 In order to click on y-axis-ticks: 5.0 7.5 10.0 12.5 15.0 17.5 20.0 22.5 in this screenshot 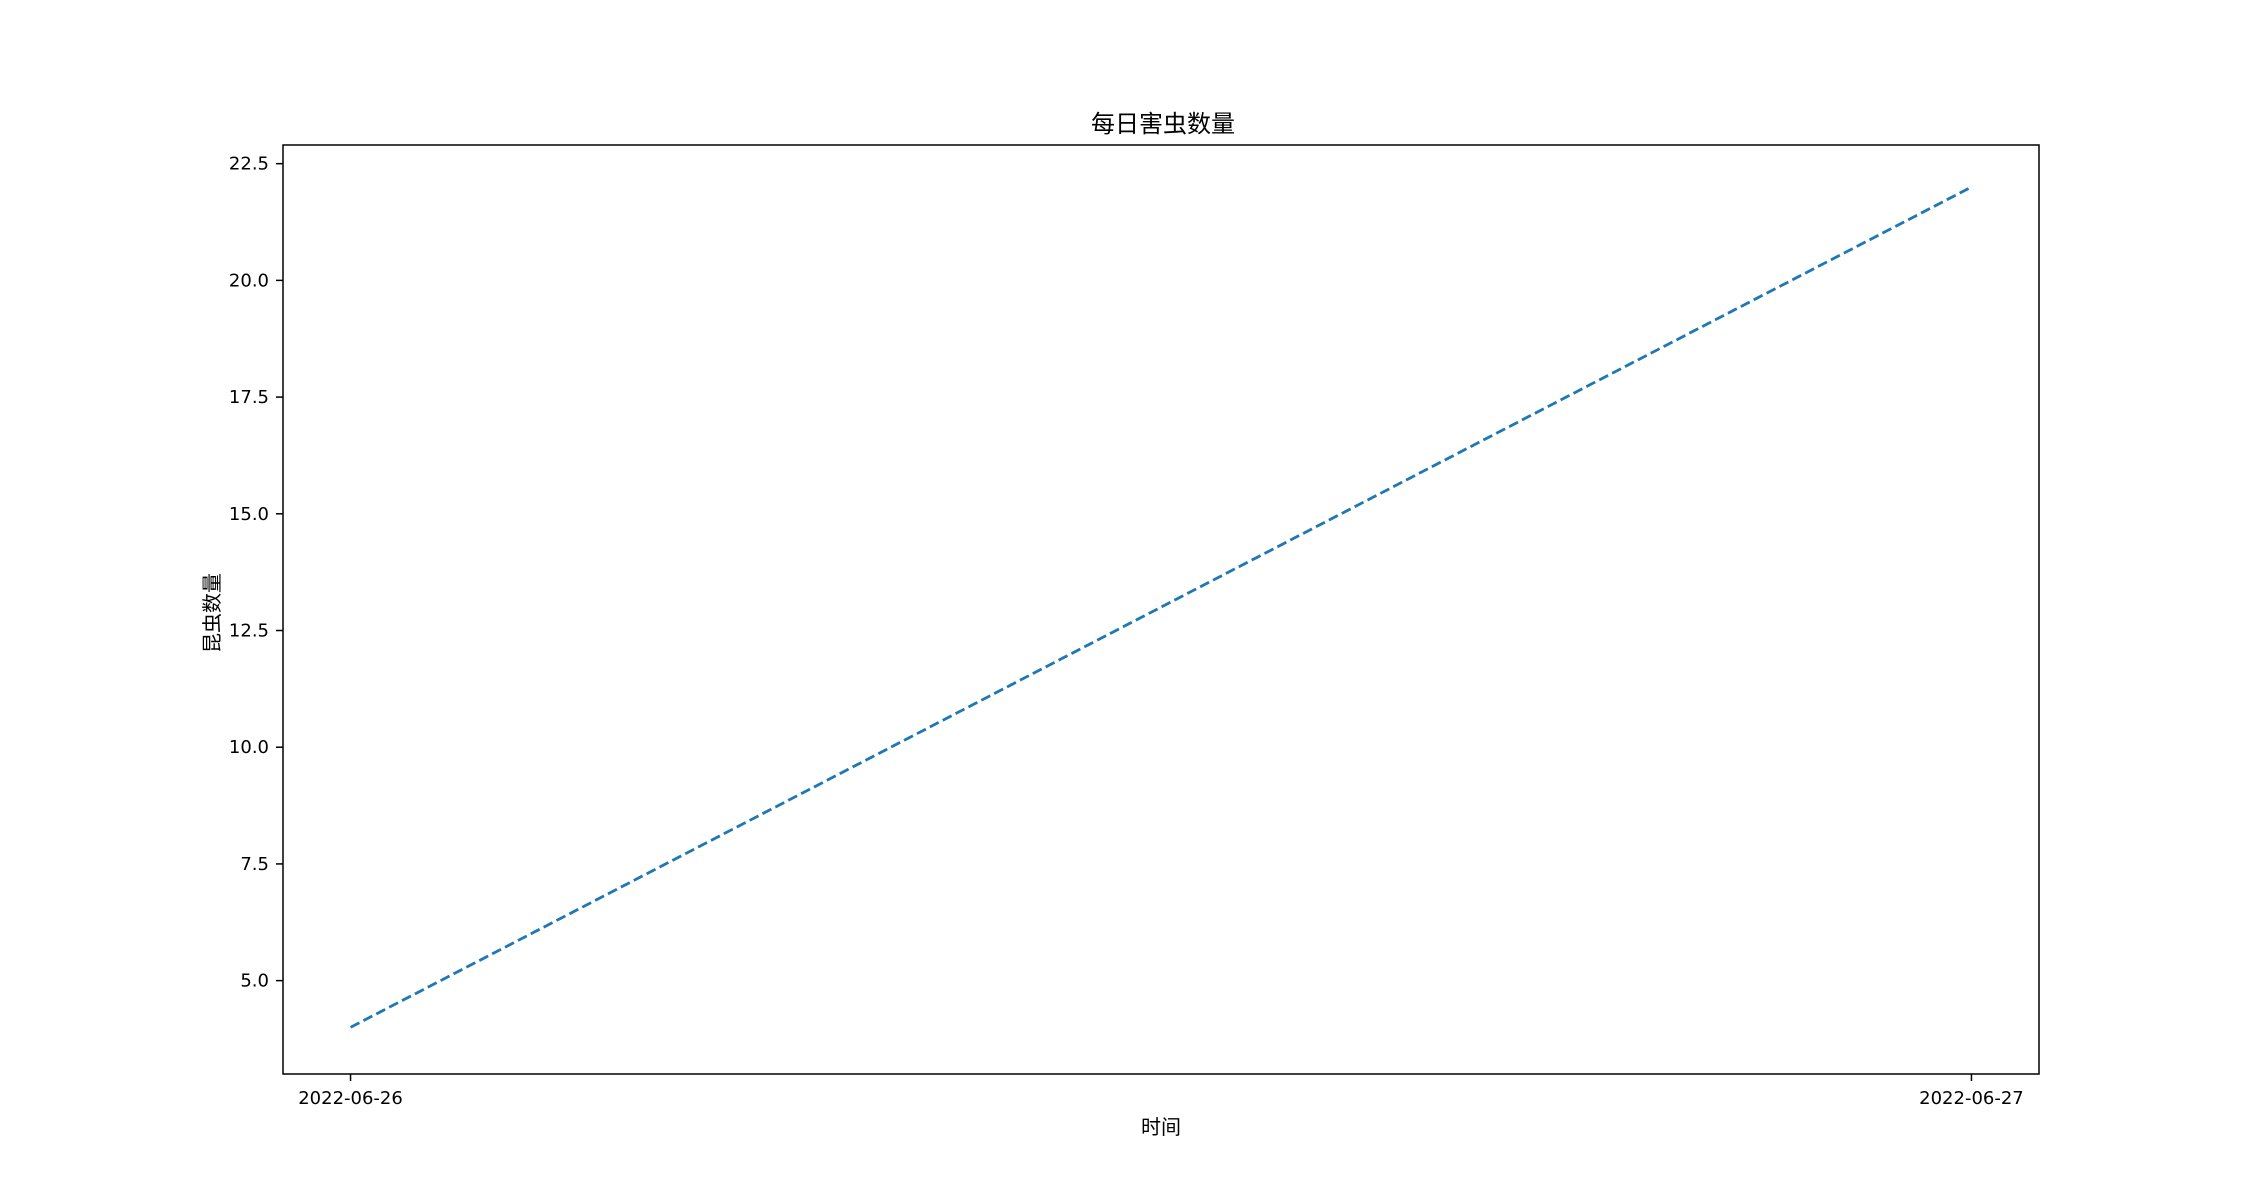, I will do `click(256, 573)`.